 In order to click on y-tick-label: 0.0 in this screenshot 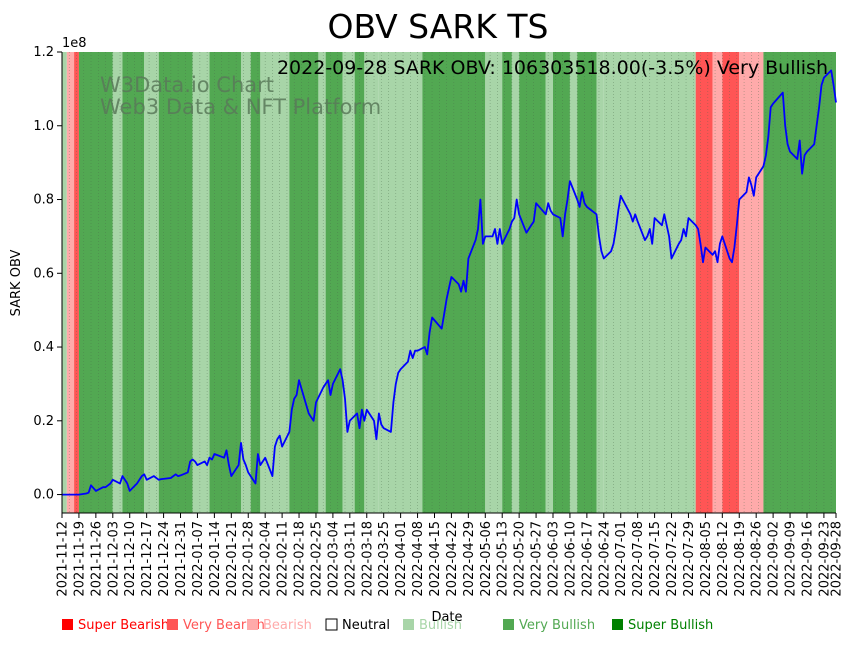, I will do `click(43, 495)`.